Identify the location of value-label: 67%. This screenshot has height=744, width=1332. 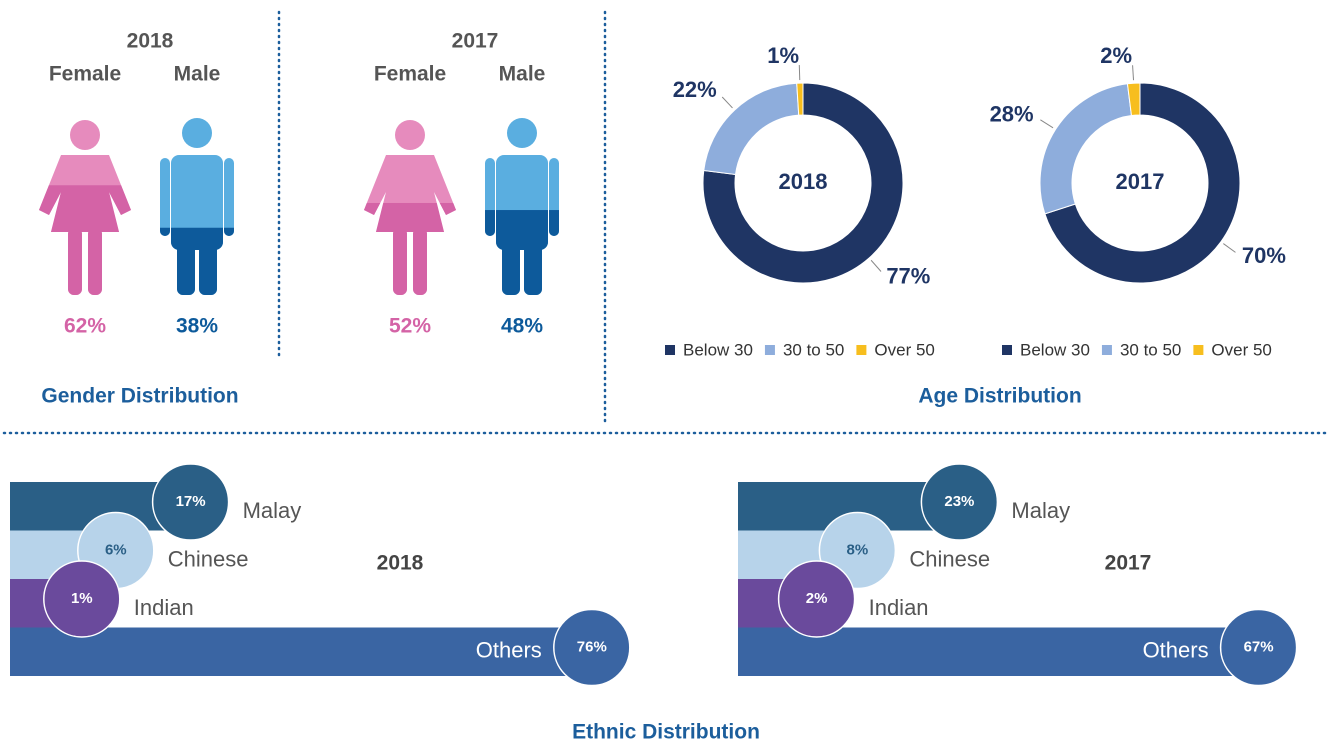
(1259, 646).